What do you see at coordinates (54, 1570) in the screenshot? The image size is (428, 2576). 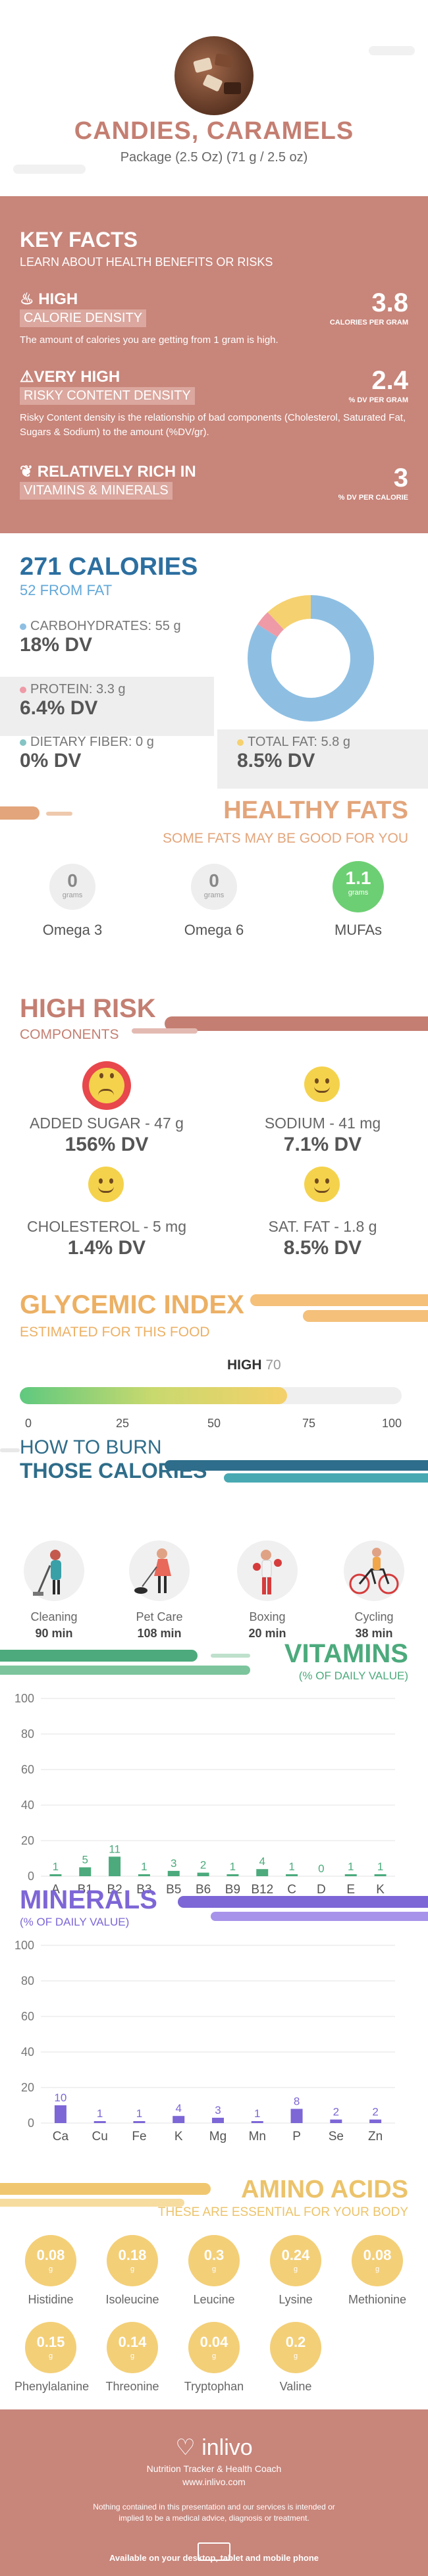 I see `cleaning-icon` at bounding box center [54, 1570].